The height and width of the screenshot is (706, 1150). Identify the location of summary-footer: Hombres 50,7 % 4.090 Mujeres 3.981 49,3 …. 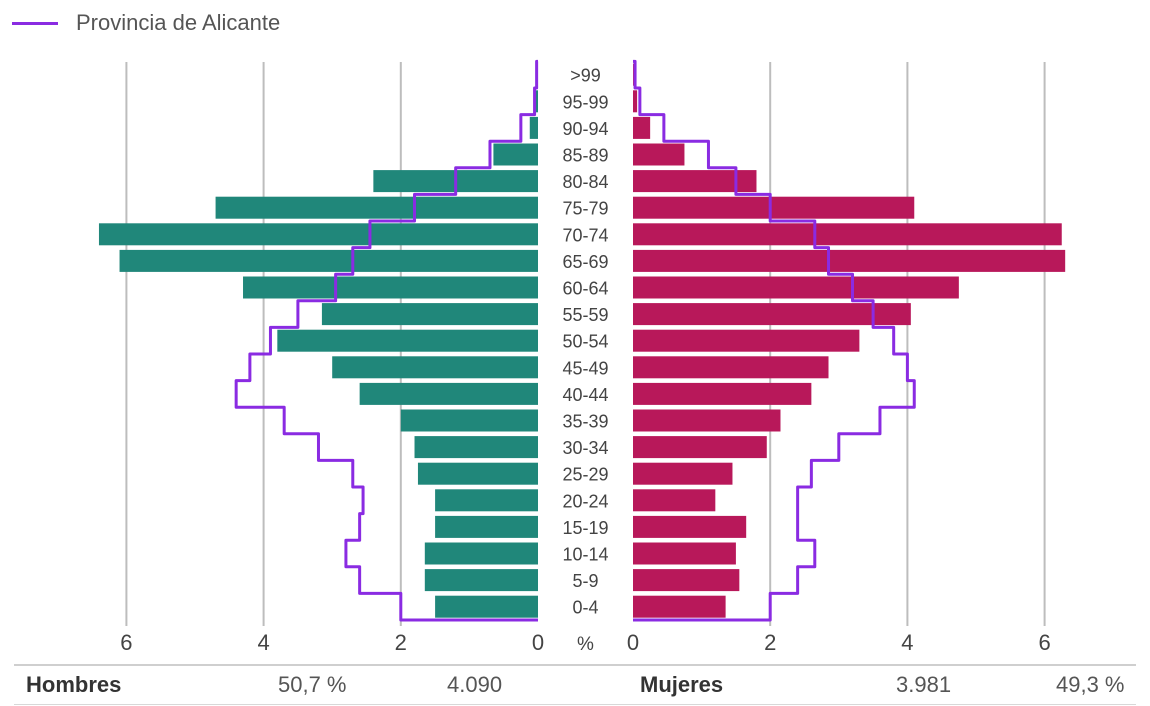
(575, 683).